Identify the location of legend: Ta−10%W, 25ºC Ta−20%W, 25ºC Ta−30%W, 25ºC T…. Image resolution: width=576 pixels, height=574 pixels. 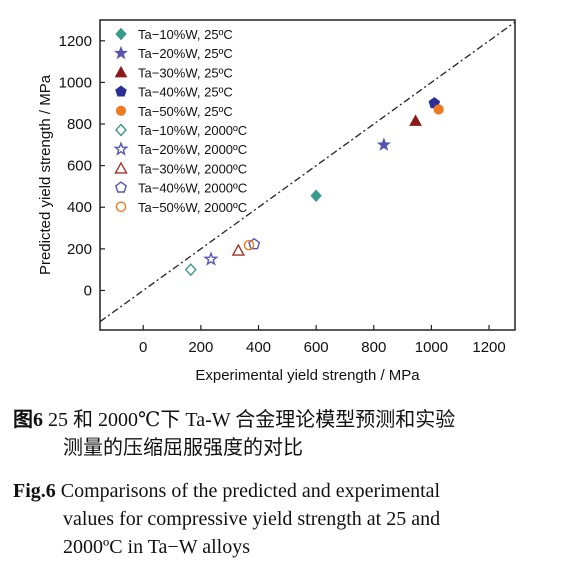
(180, 121).